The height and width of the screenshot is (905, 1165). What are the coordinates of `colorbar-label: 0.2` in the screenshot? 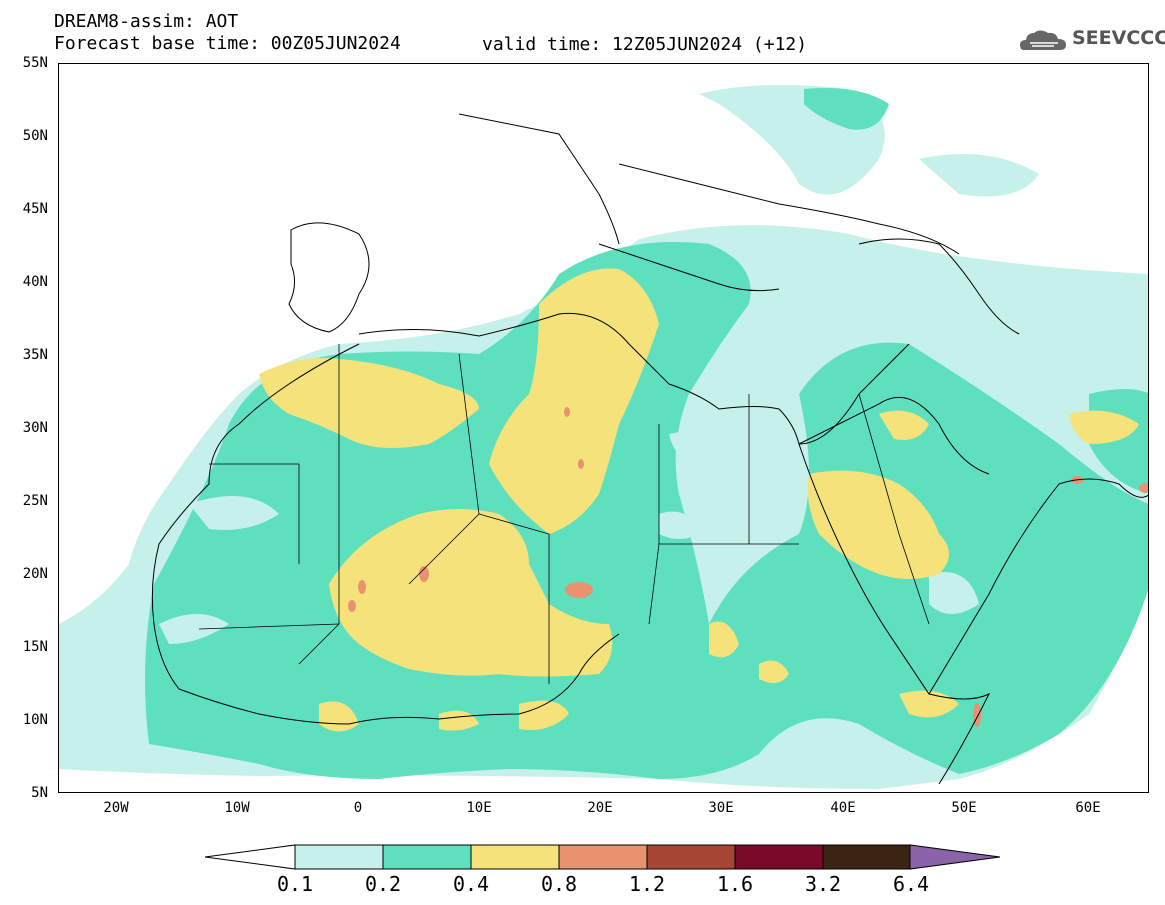 It's located at (383, 884).